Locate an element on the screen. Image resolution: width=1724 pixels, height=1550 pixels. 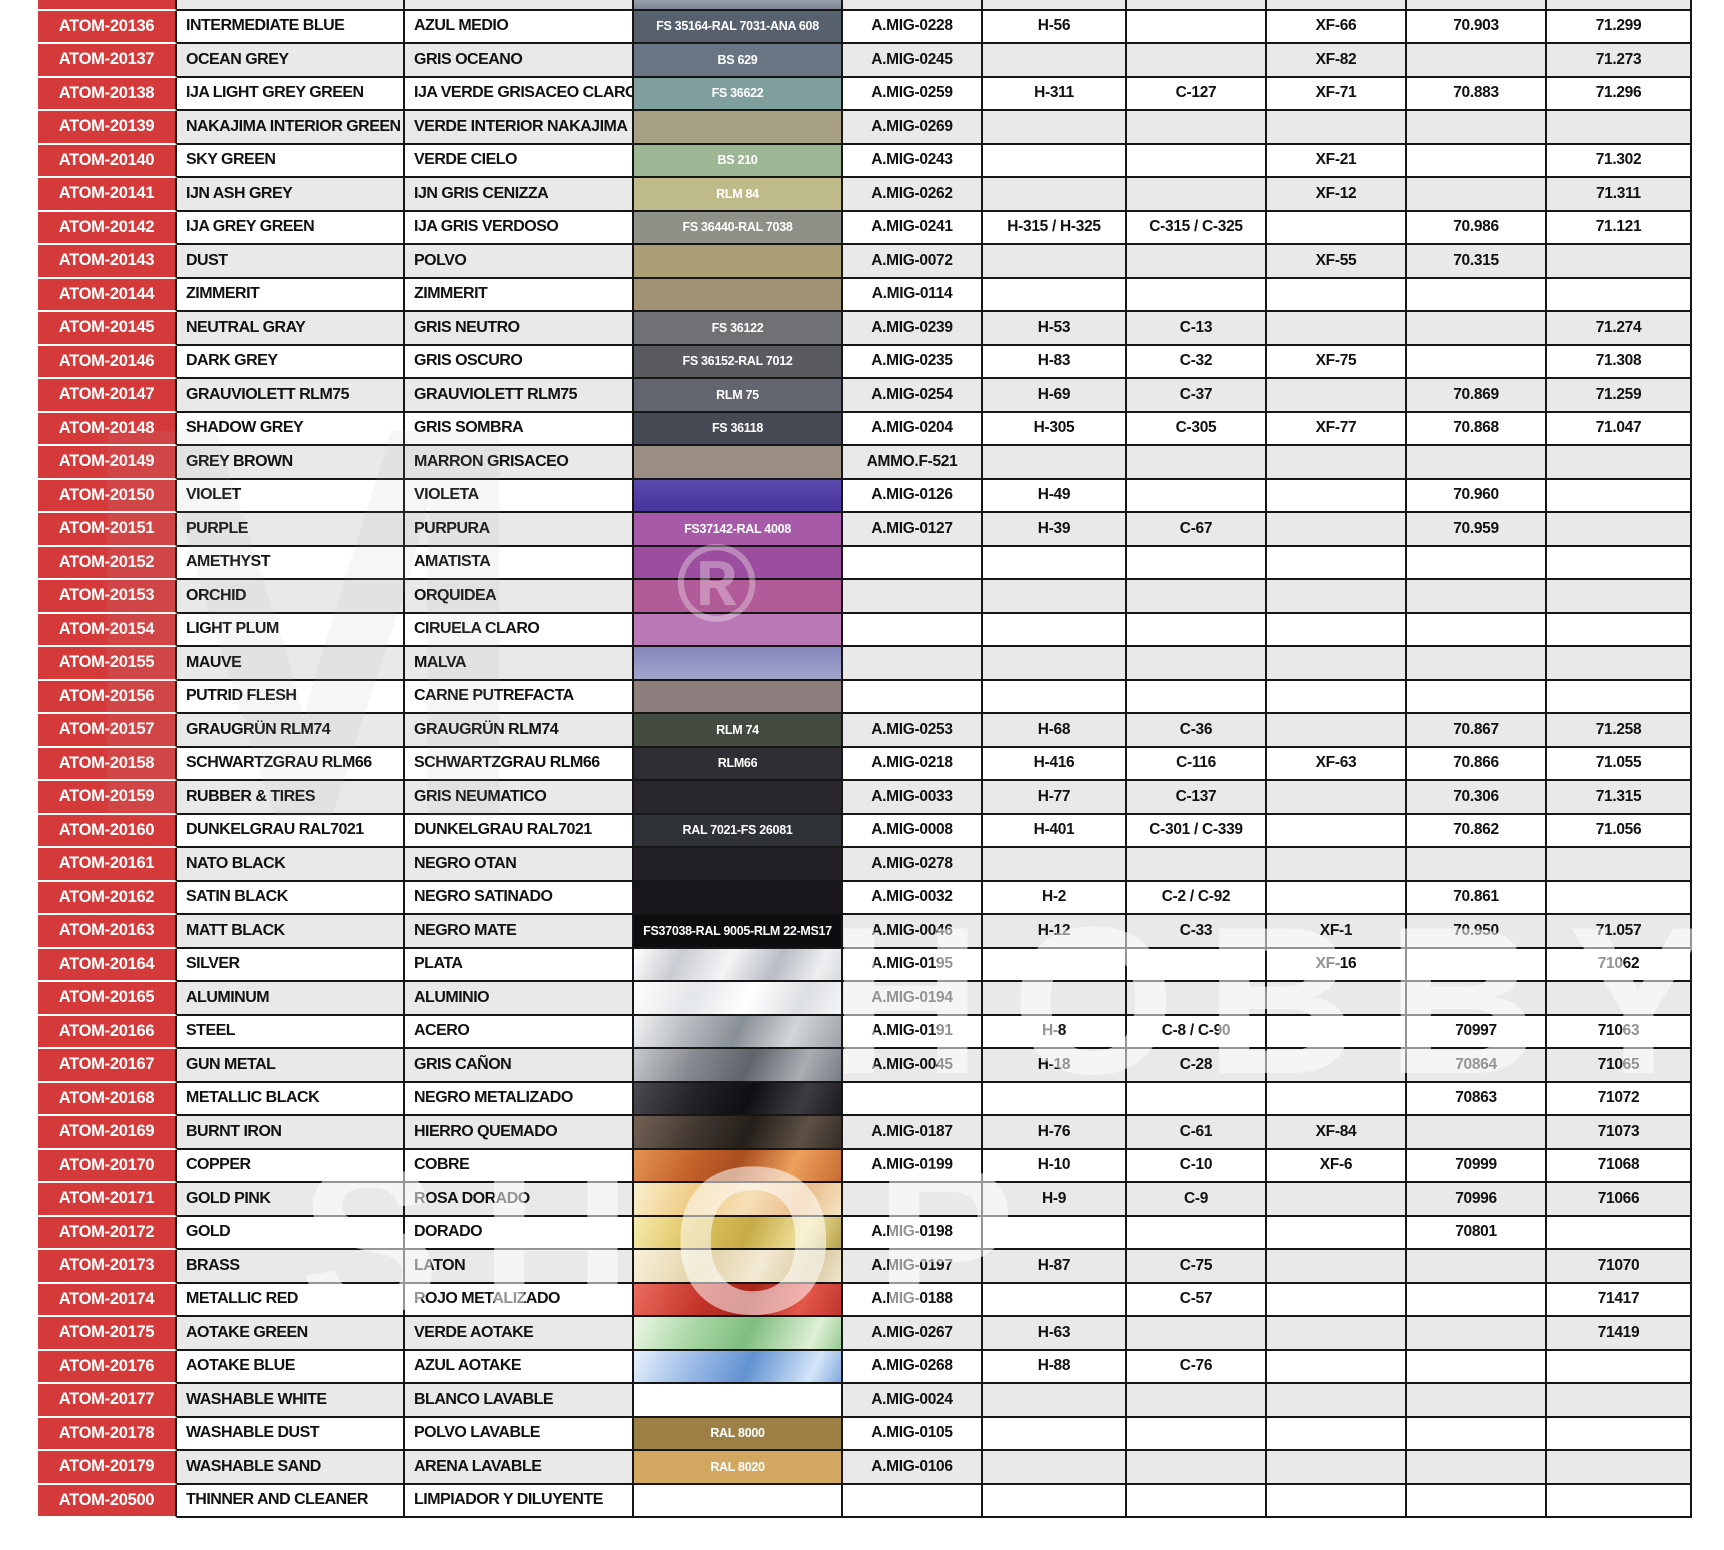
atom-code-cell: ATOM-20148 is located at coordinates (107, 429).